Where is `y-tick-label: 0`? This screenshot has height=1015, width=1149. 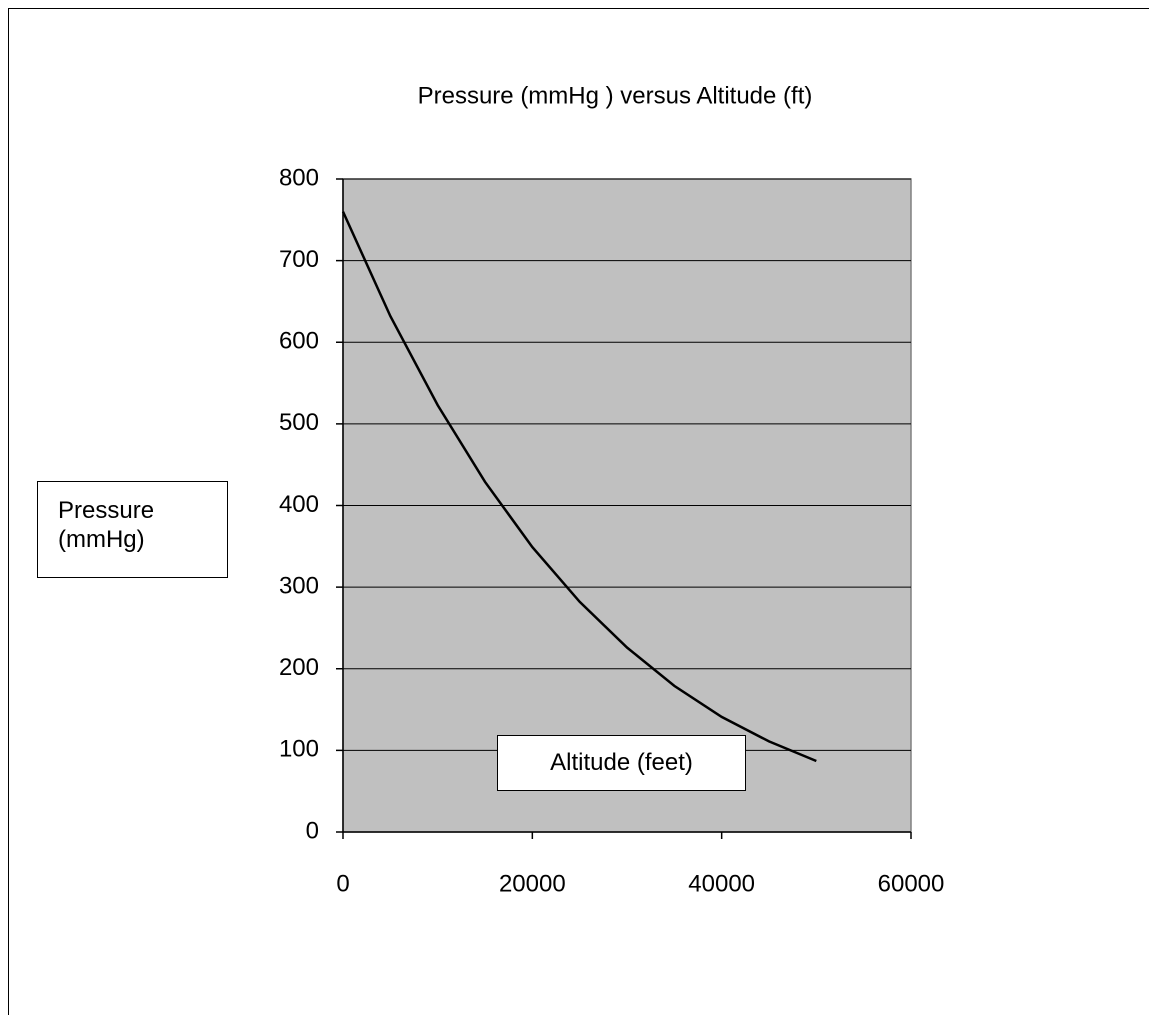 y-tick-label: 0 is located at coordinates (312, 830).